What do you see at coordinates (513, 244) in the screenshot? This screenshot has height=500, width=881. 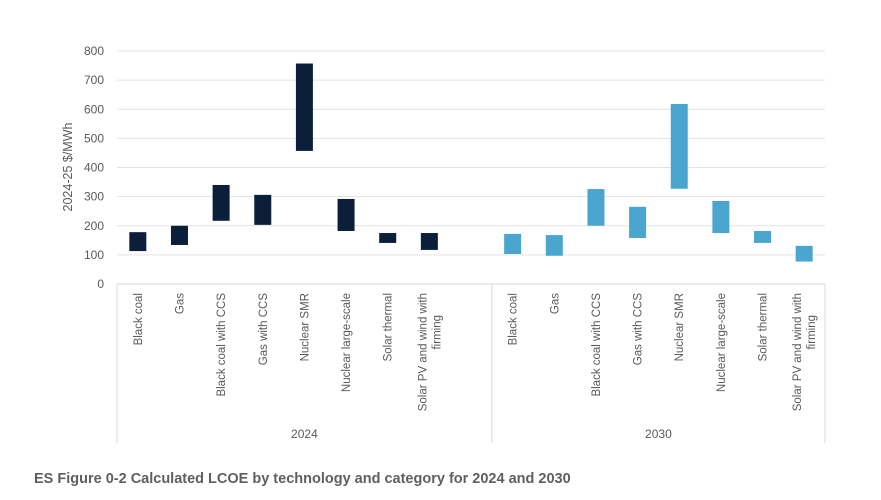 I see `bar-2030-black-coal` at bounding box center [513, 244].